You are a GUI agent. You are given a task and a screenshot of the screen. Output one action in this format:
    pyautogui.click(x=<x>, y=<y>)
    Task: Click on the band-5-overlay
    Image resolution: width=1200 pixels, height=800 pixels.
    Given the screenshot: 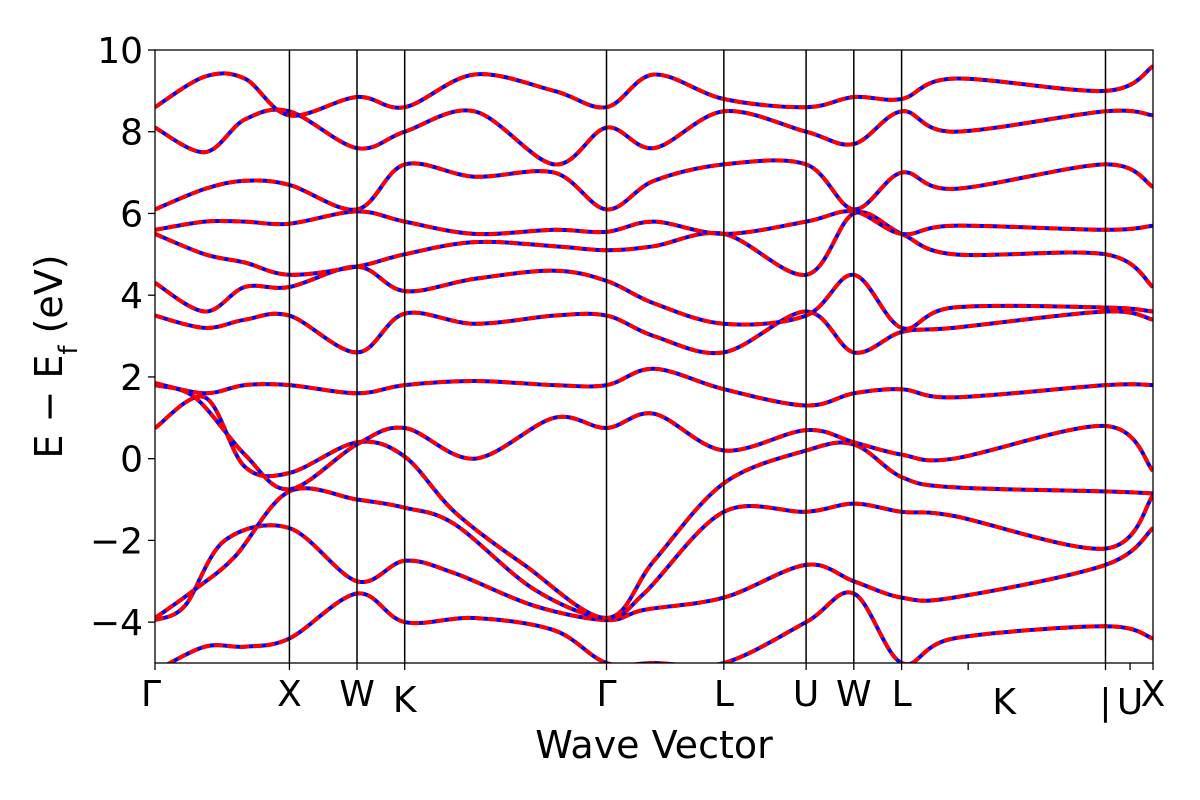 What is the action you would take?
    pyautogui.click(x=654, y=332)
    